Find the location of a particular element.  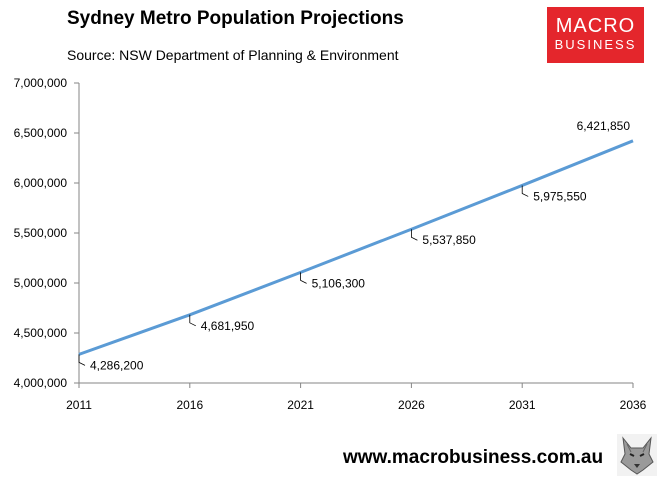

data-label: 6,421,850 is located at coordinates (604, 126).